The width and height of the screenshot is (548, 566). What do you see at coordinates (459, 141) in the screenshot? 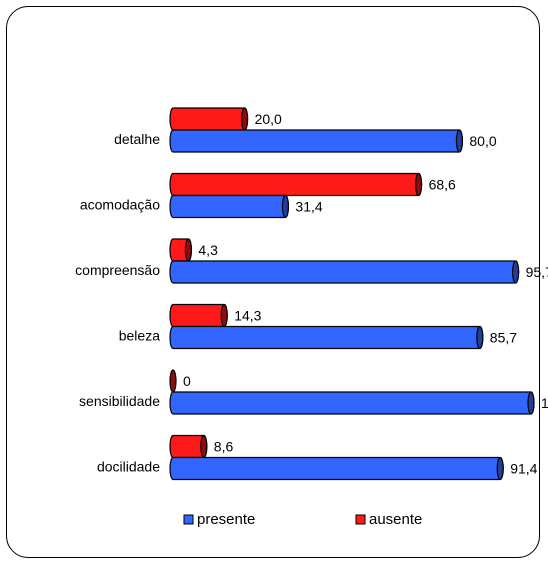
I see `presente-bar-0-cap` at bounding box center [459, 141].